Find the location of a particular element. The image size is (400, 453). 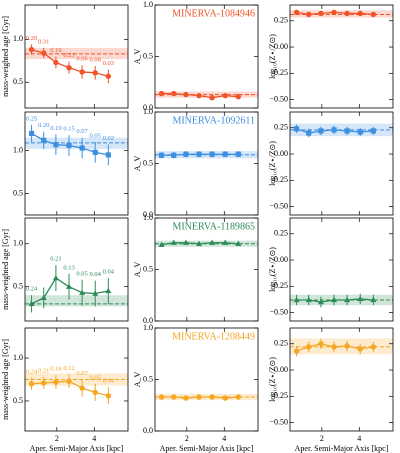

panel: 0.0 0.5 1.0 A_V MINERVA-1189865 is located at coordinates (196, 269).